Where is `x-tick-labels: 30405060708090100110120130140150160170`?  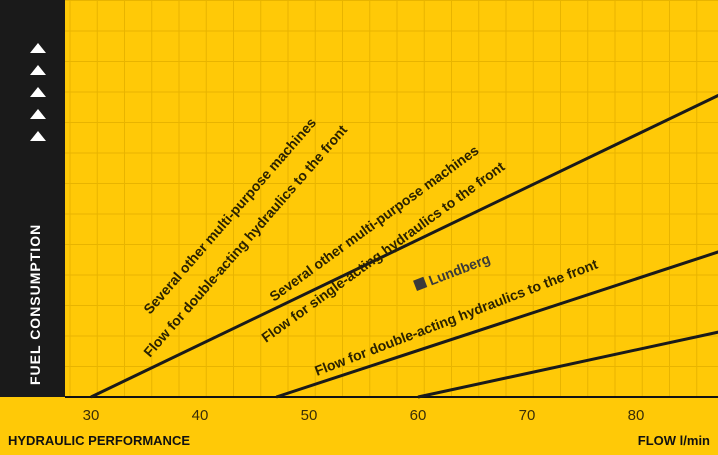 x-tick-labels: 30405060708090100110120130140150160170 is located at coordinates (364, 415).